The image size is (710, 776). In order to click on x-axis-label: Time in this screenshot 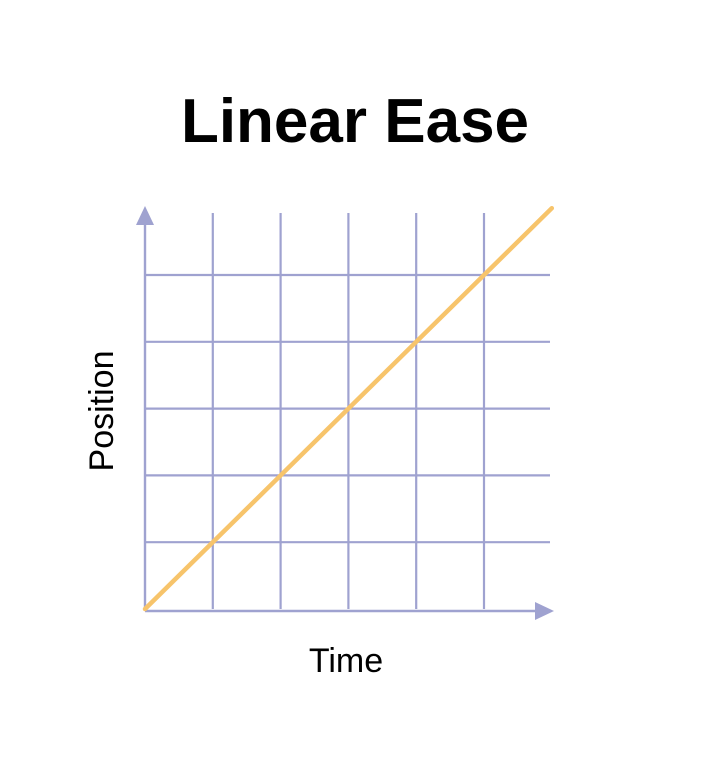, I will do `click(346, 661)`.